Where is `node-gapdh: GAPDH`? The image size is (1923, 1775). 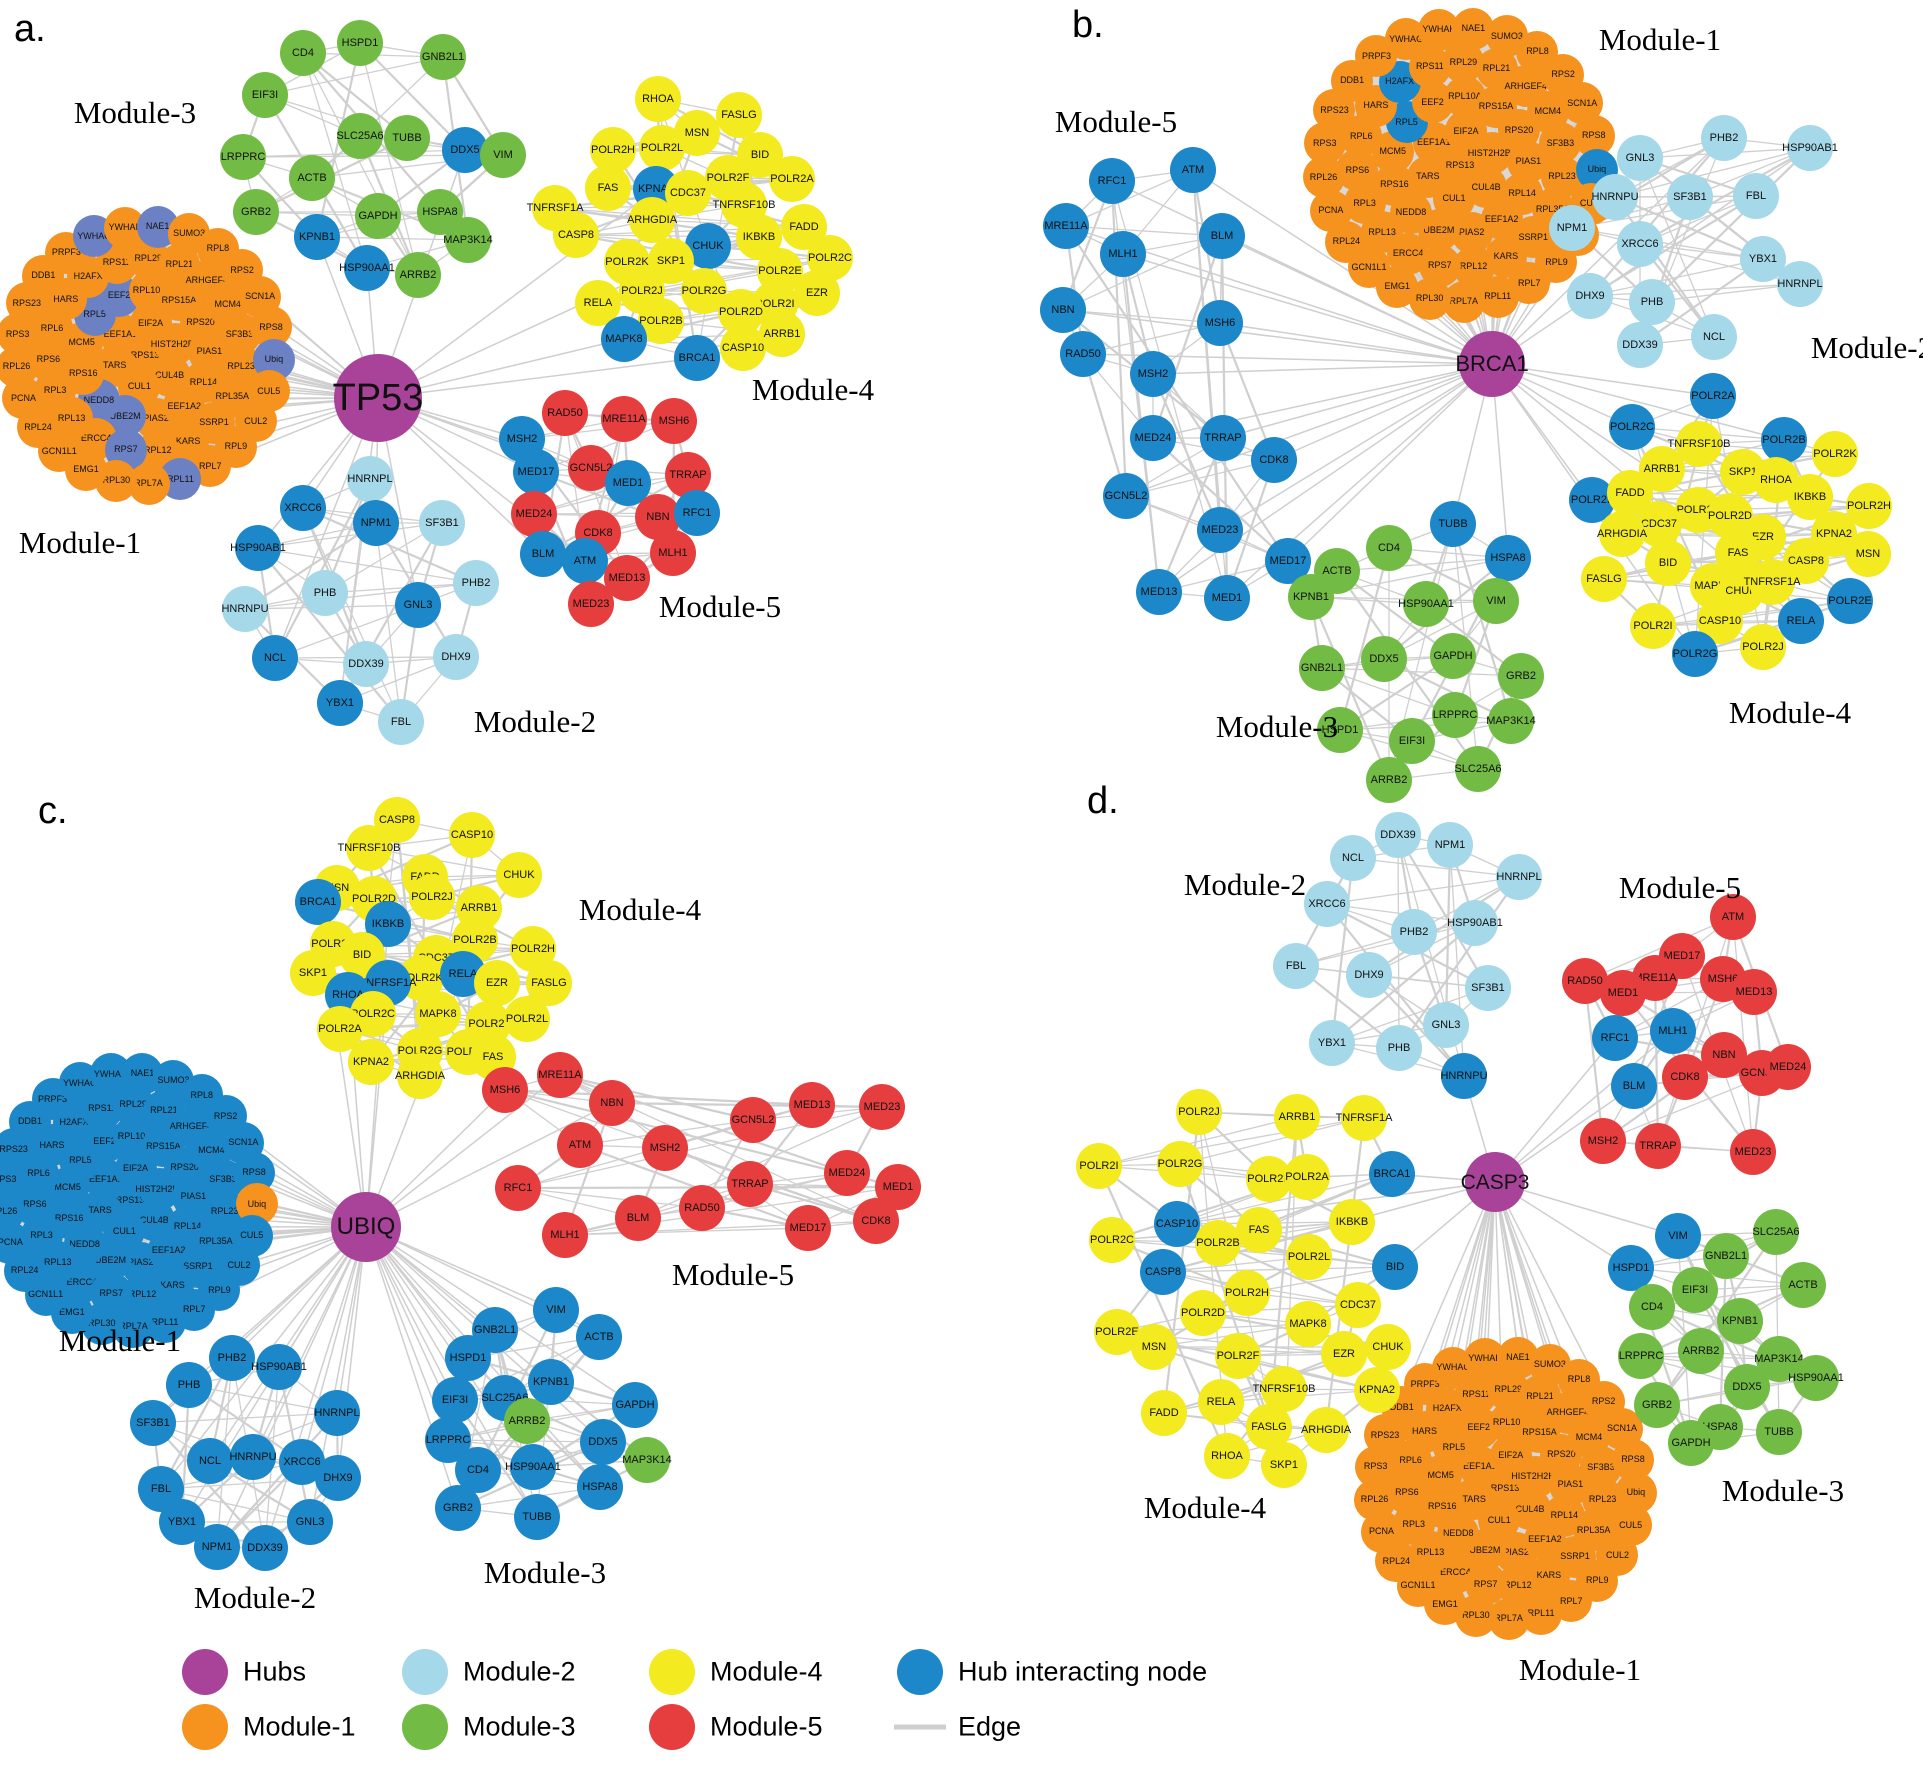
node-gapdh: GAPDH is located at coordinates (378, 216).